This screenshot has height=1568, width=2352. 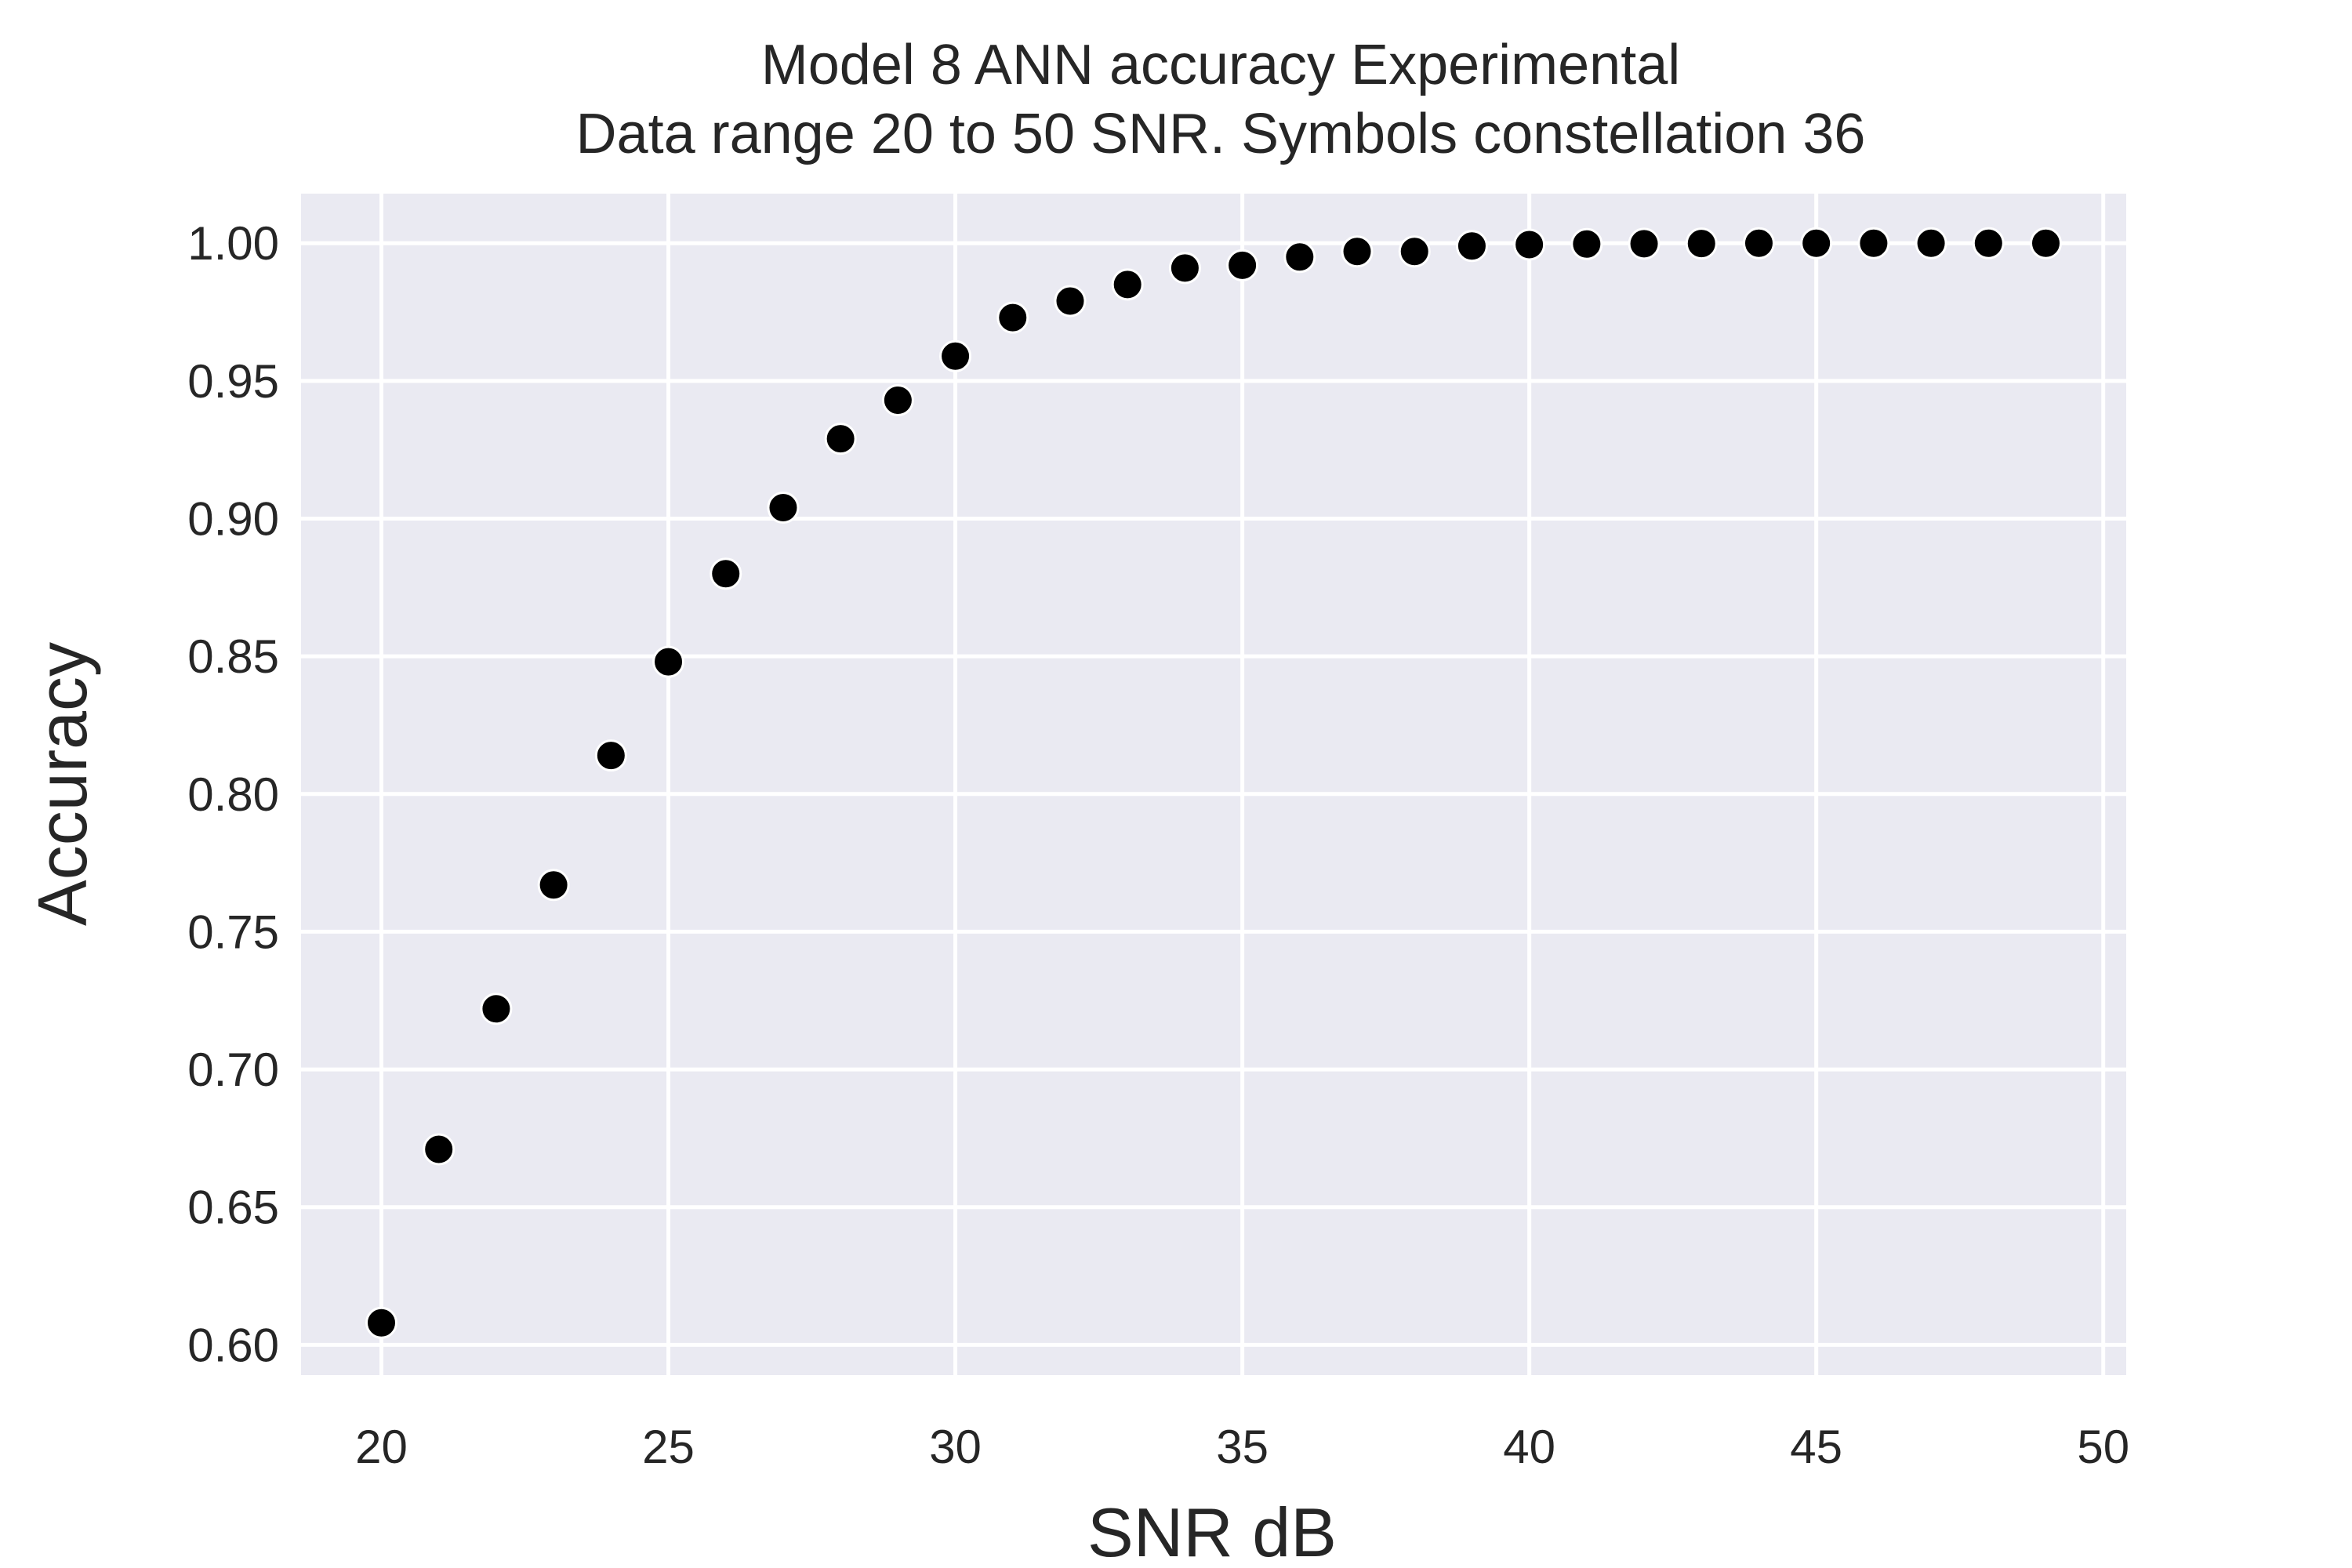 I want to click on y-axis-label: Accuracy, so click(x=62, y=784).